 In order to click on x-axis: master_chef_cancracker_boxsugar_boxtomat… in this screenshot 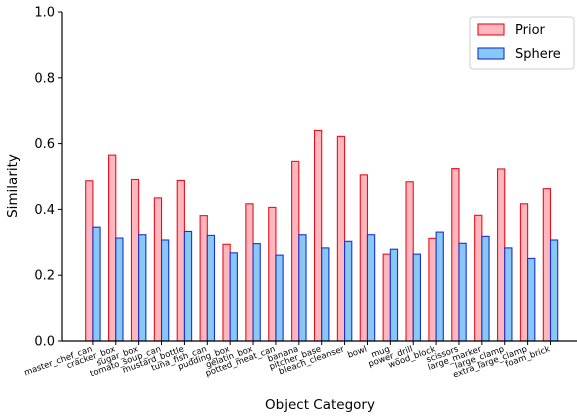, I will do `click(287, 361)`.